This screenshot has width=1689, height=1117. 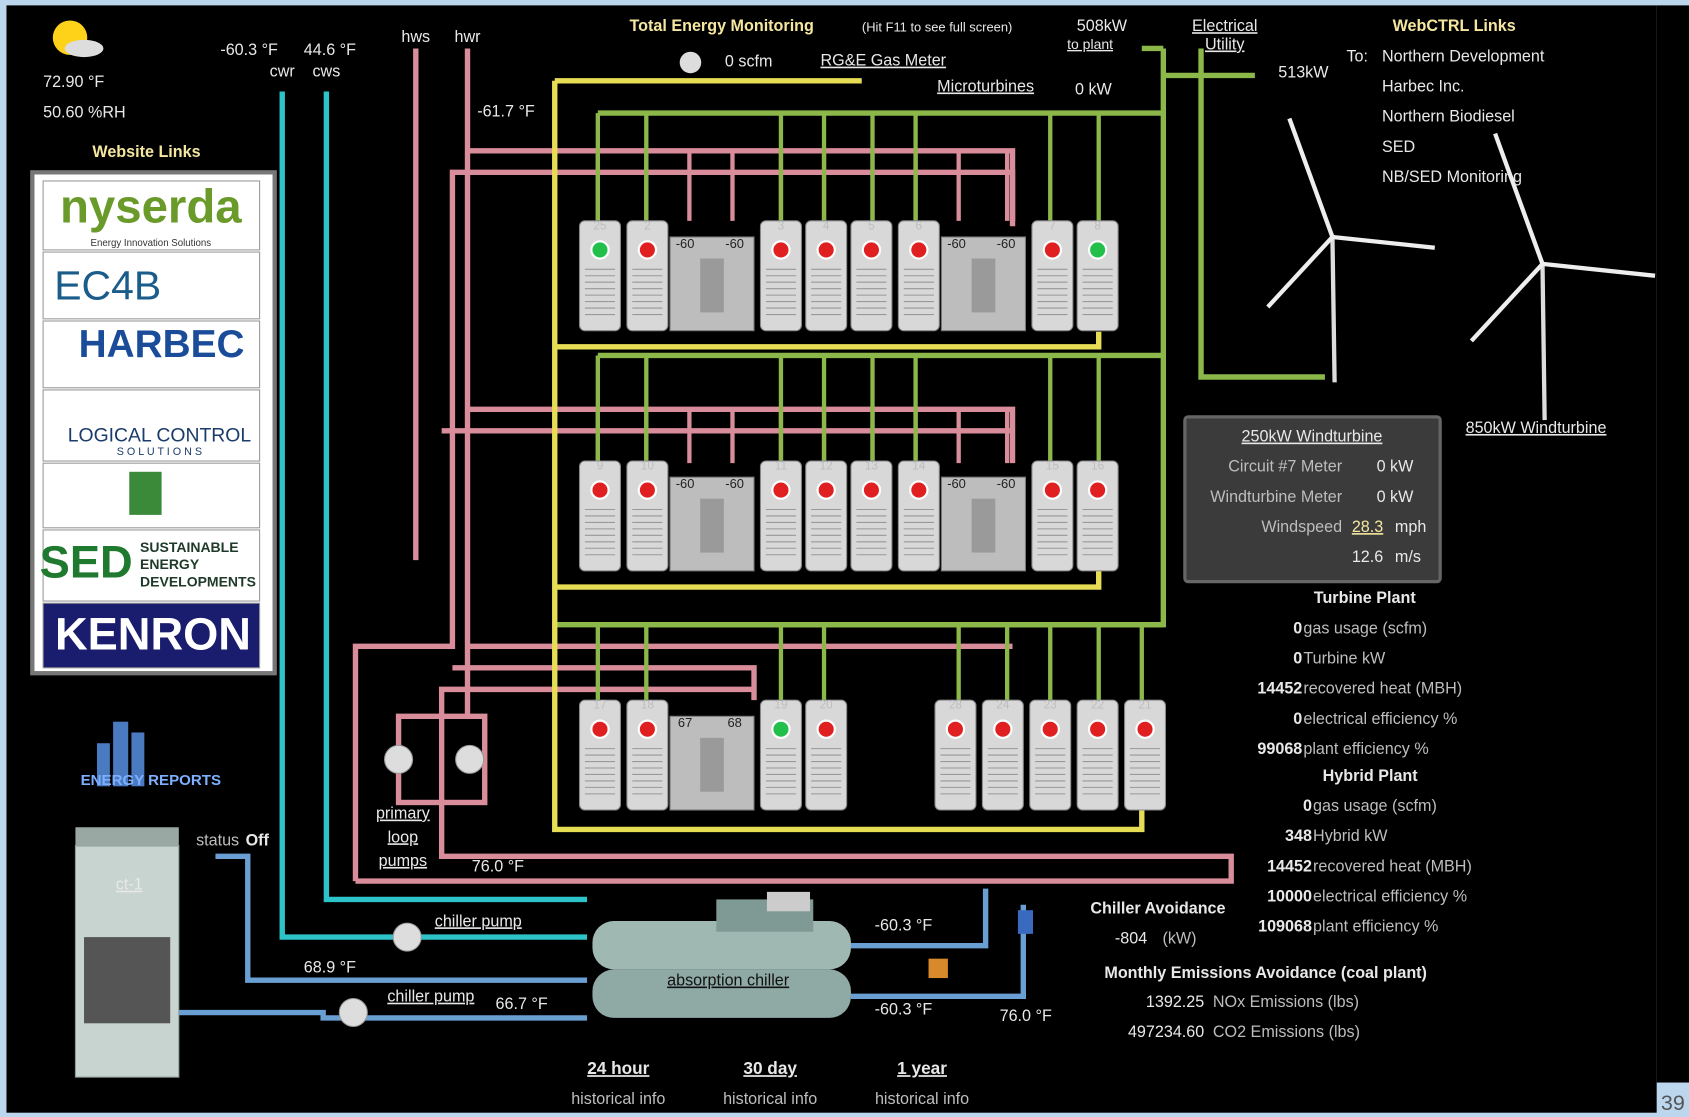 I want to click on logo-text: EC4B, so click(x=107, y=285).